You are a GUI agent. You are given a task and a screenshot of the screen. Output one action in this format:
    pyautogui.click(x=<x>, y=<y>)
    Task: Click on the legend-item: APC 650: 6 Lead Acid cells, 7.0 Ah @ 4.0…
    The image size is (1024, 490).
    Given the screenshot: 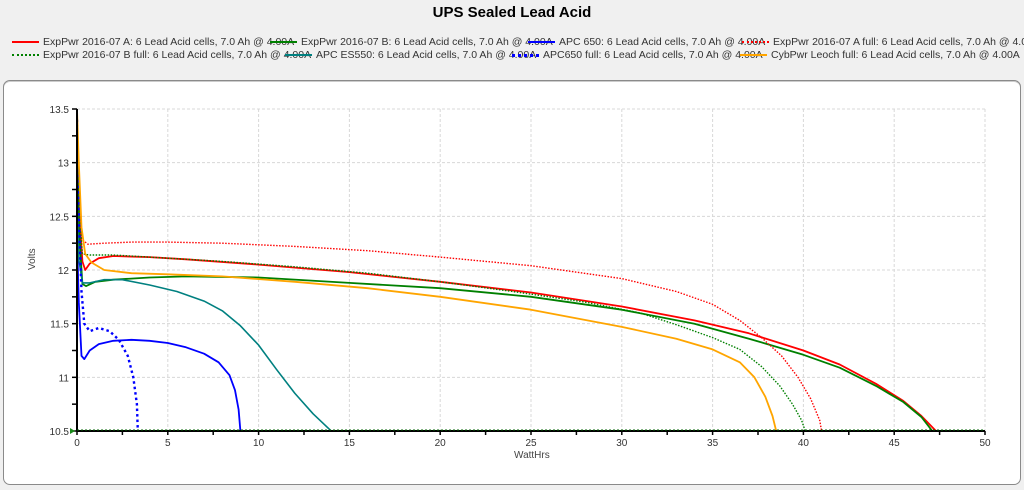 What is the action you would take?
    pyautogui.click(x=646, y=42)
    